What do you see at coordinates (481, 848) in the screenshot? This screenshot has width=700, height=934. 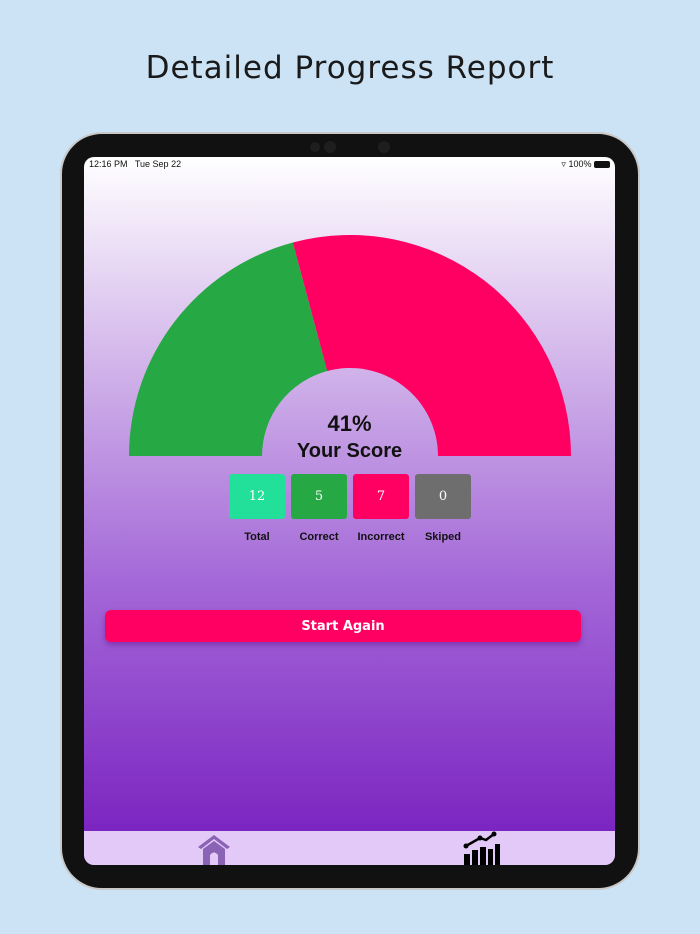 I see `chart-icon` at bounding box center [481, 848].